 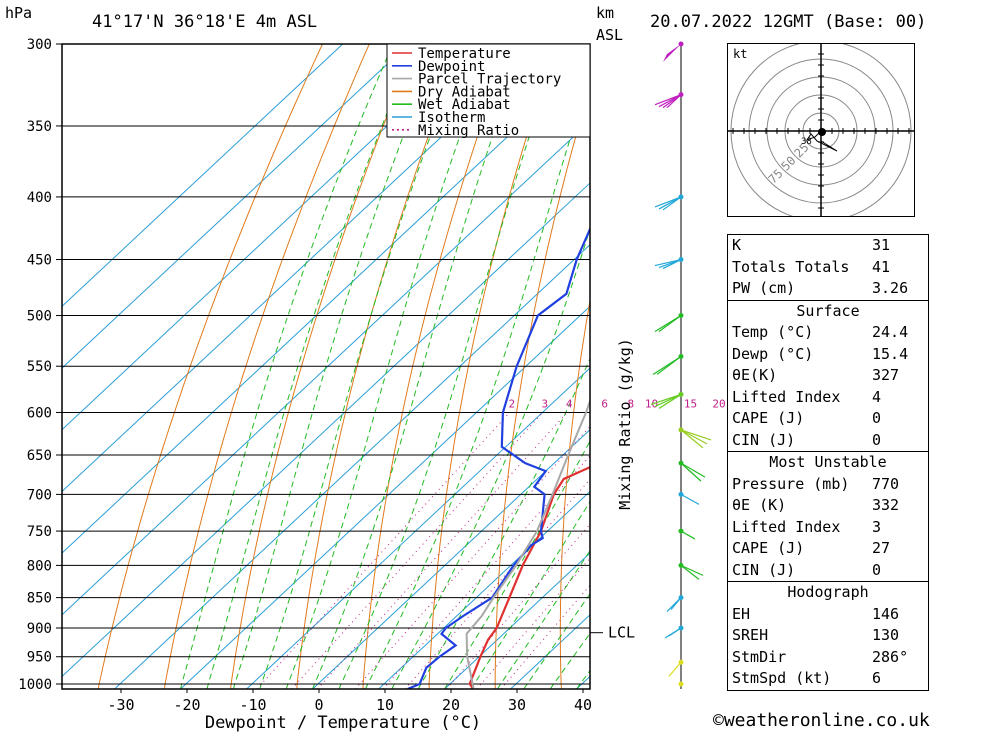 What do you see at coordinates (120, 705) in the screenshot?
I see `temp-tick-label: -30` at bounding box center [120, 705].